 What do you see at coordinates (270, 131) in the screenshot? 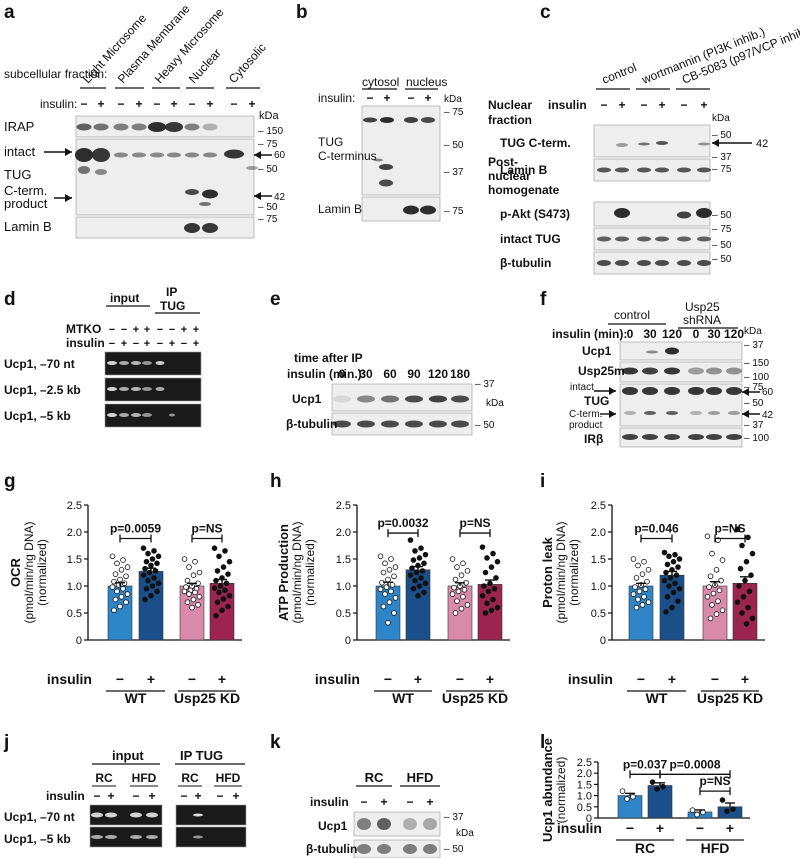
I see `marker: – 150` at bounding box center [270, 131].